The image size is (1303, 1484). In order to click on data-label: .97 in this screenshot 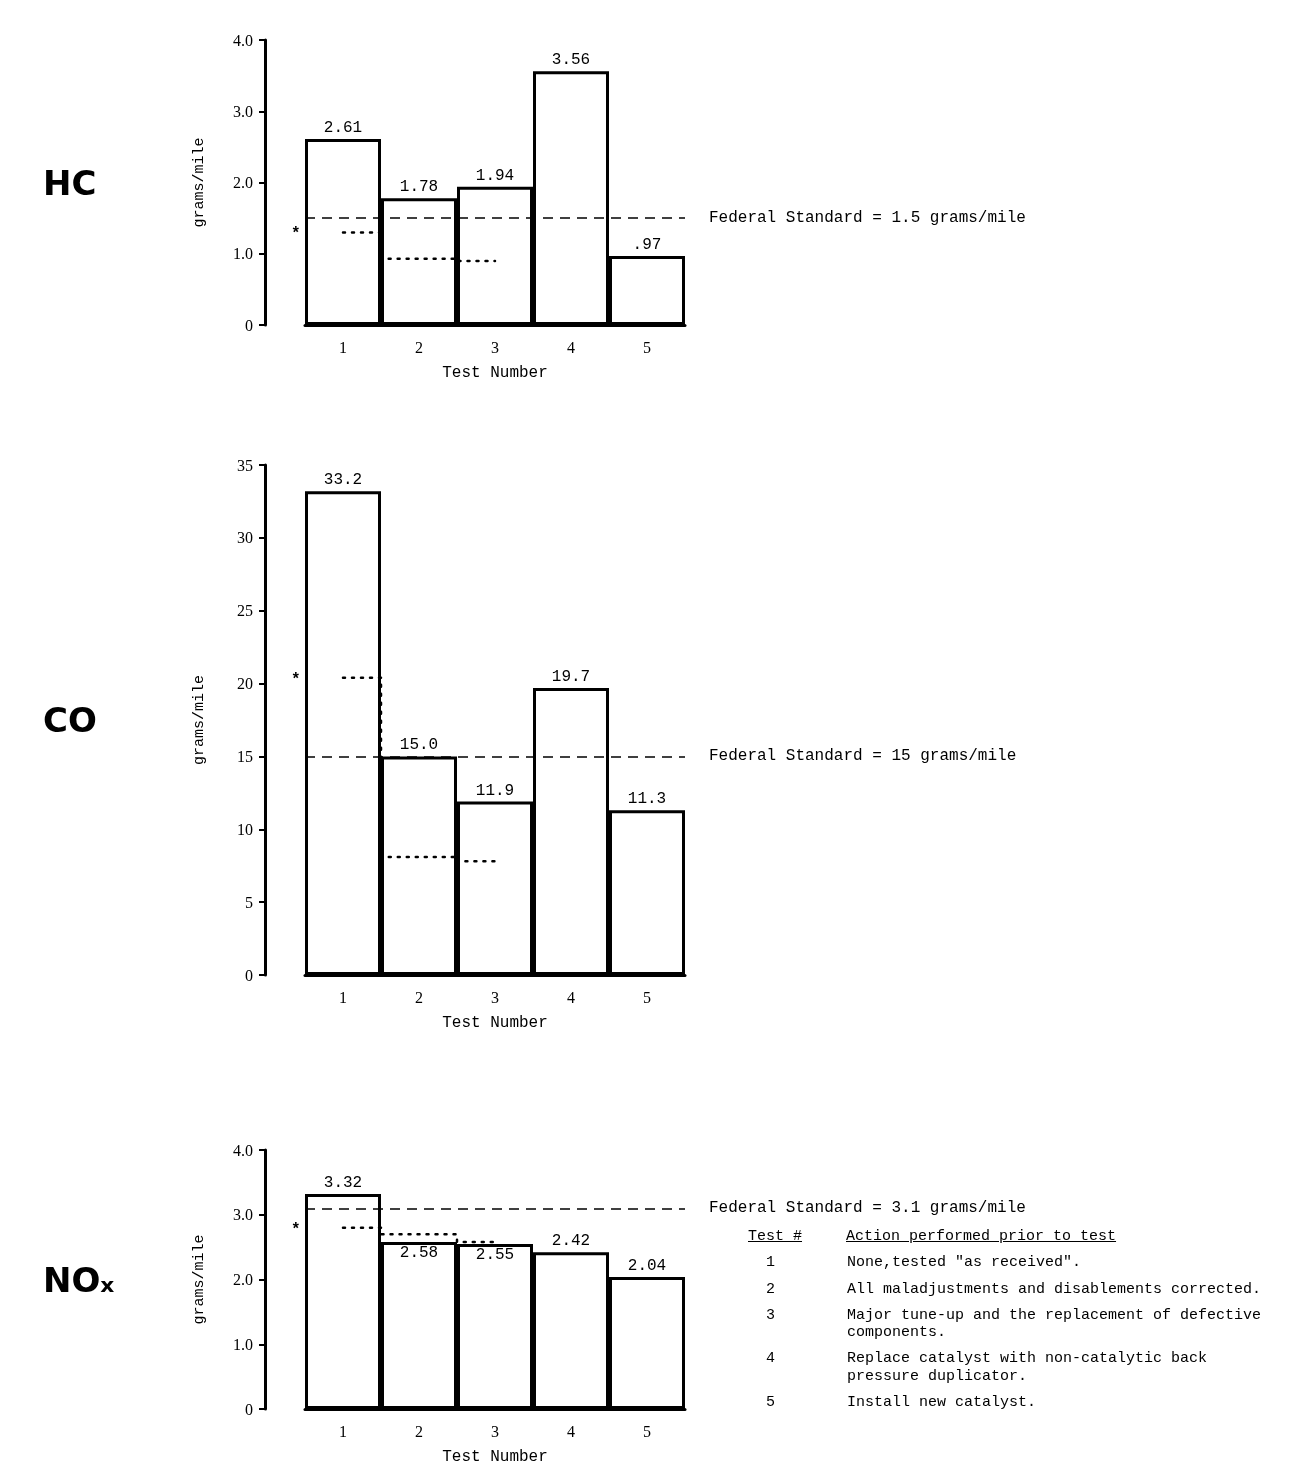, I will do `click(647, 244)`.